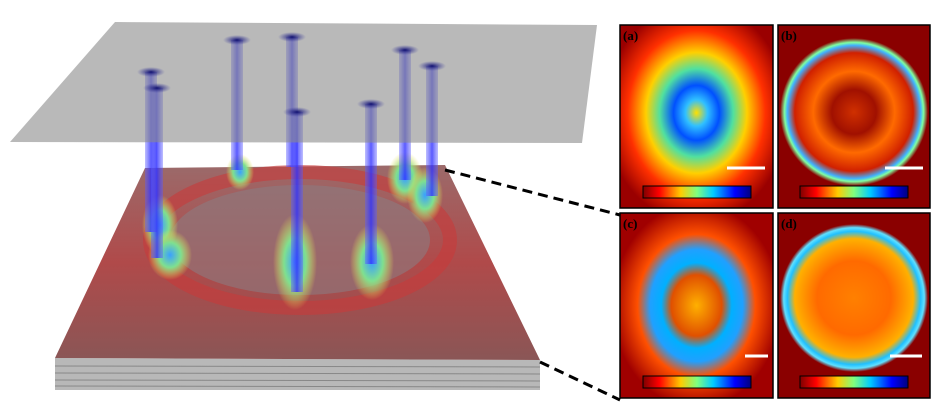  Describe the element at coordinates (630, 35) in the screenshot. I see `panel-label: (a)` at that location.